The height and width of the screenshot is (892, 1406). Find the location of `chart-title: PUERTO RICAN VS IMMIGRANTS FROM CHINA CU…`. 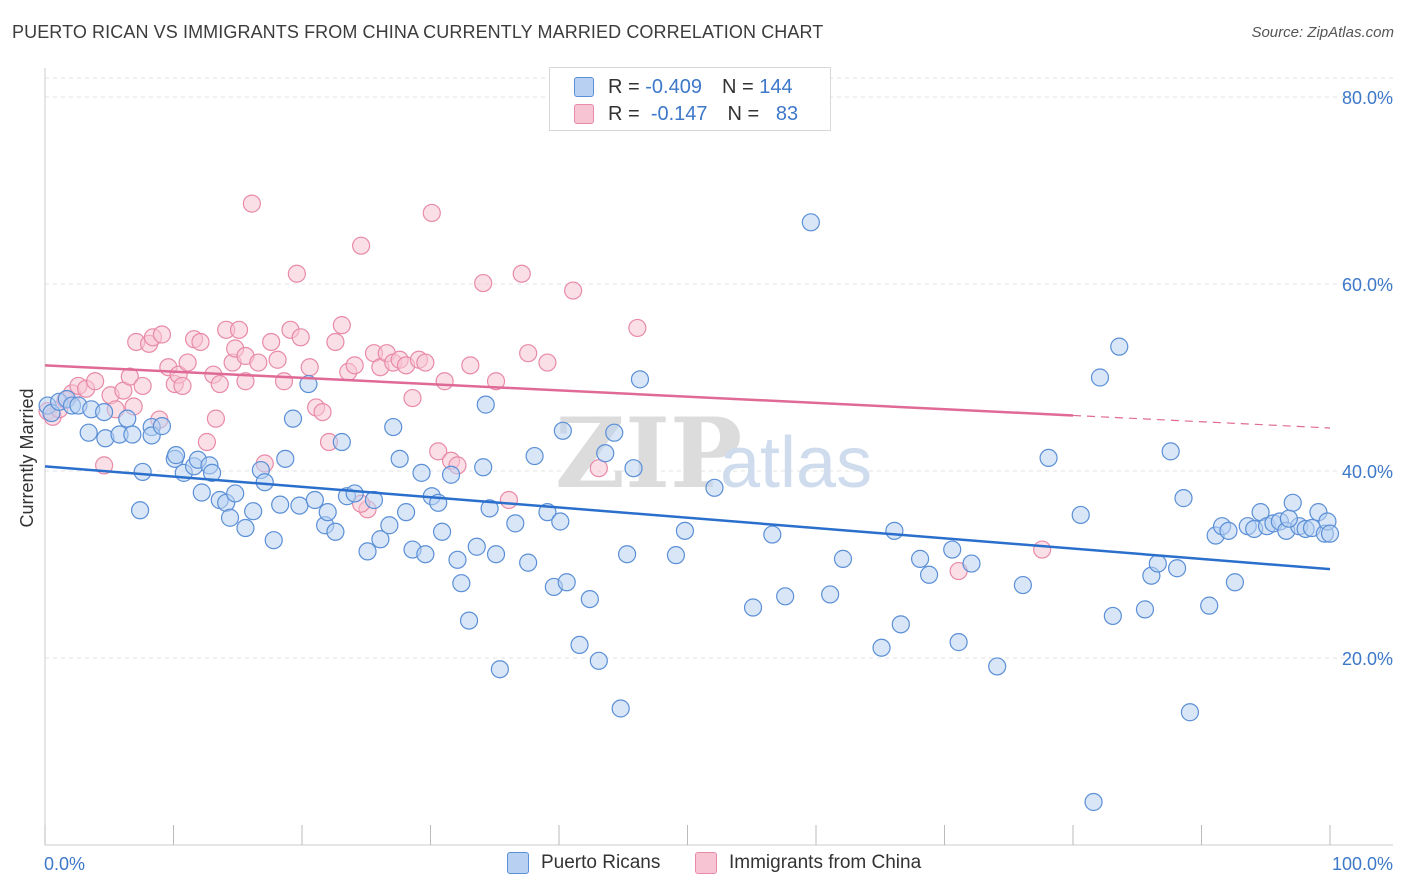

chart-title: PUERTO RICAN VS IMMIGRANTS FROM CHINA CU… is located at coordinates (418, 32).